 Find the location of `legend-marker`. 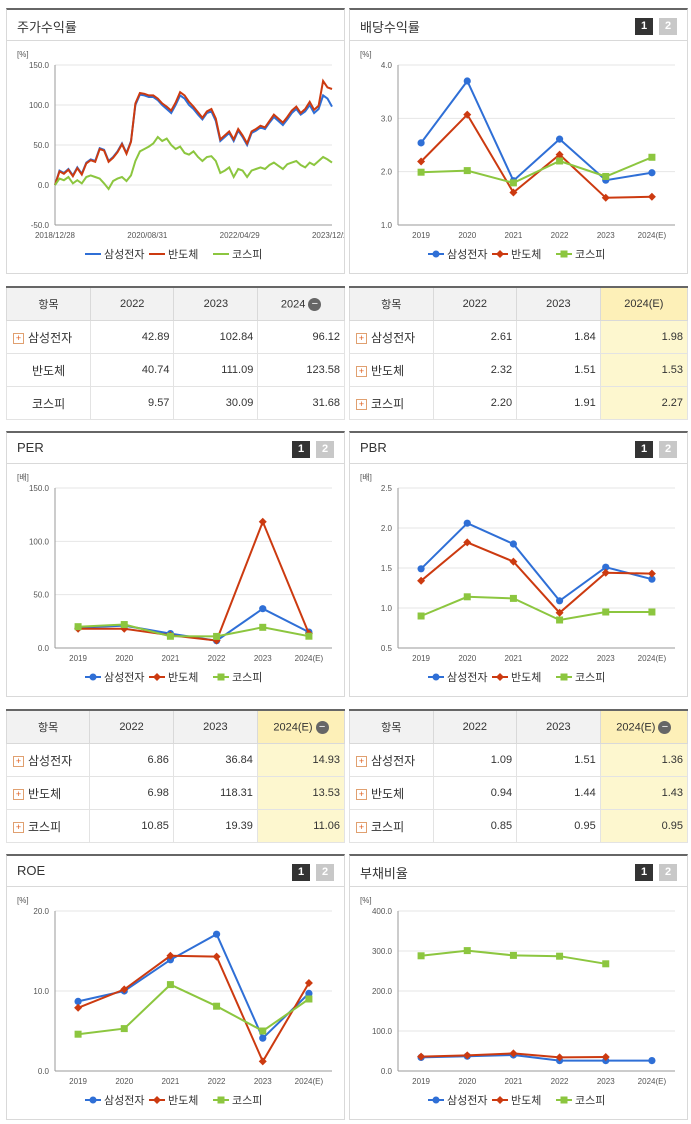

legend-marker is located at coordinates (436, 254).